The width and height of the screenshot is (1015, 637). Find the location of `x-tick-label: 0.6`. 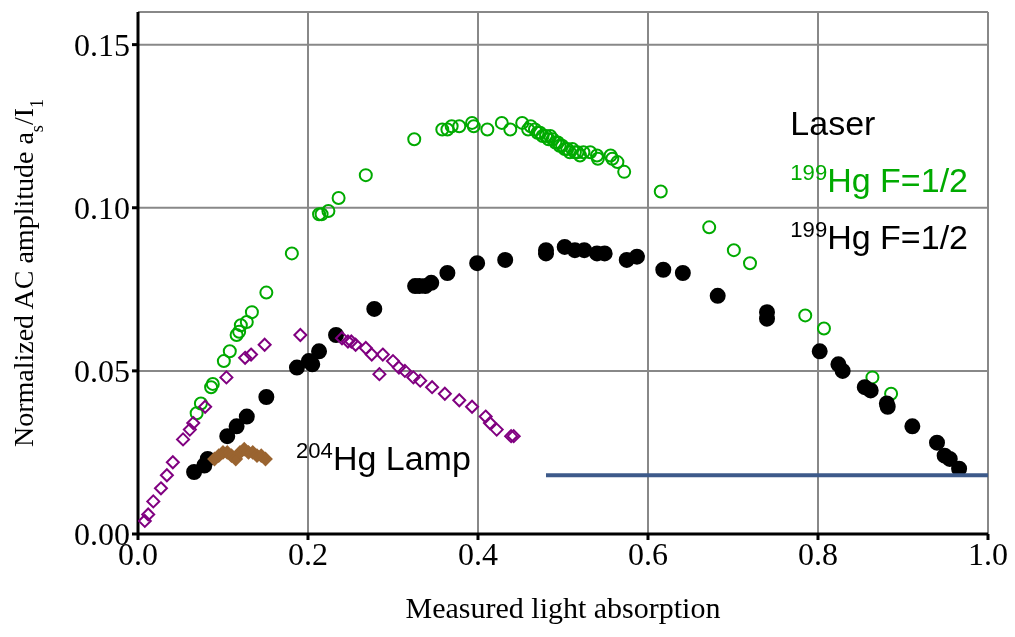

x-tick-label: 0.6 is located at coordinates (648, 553).